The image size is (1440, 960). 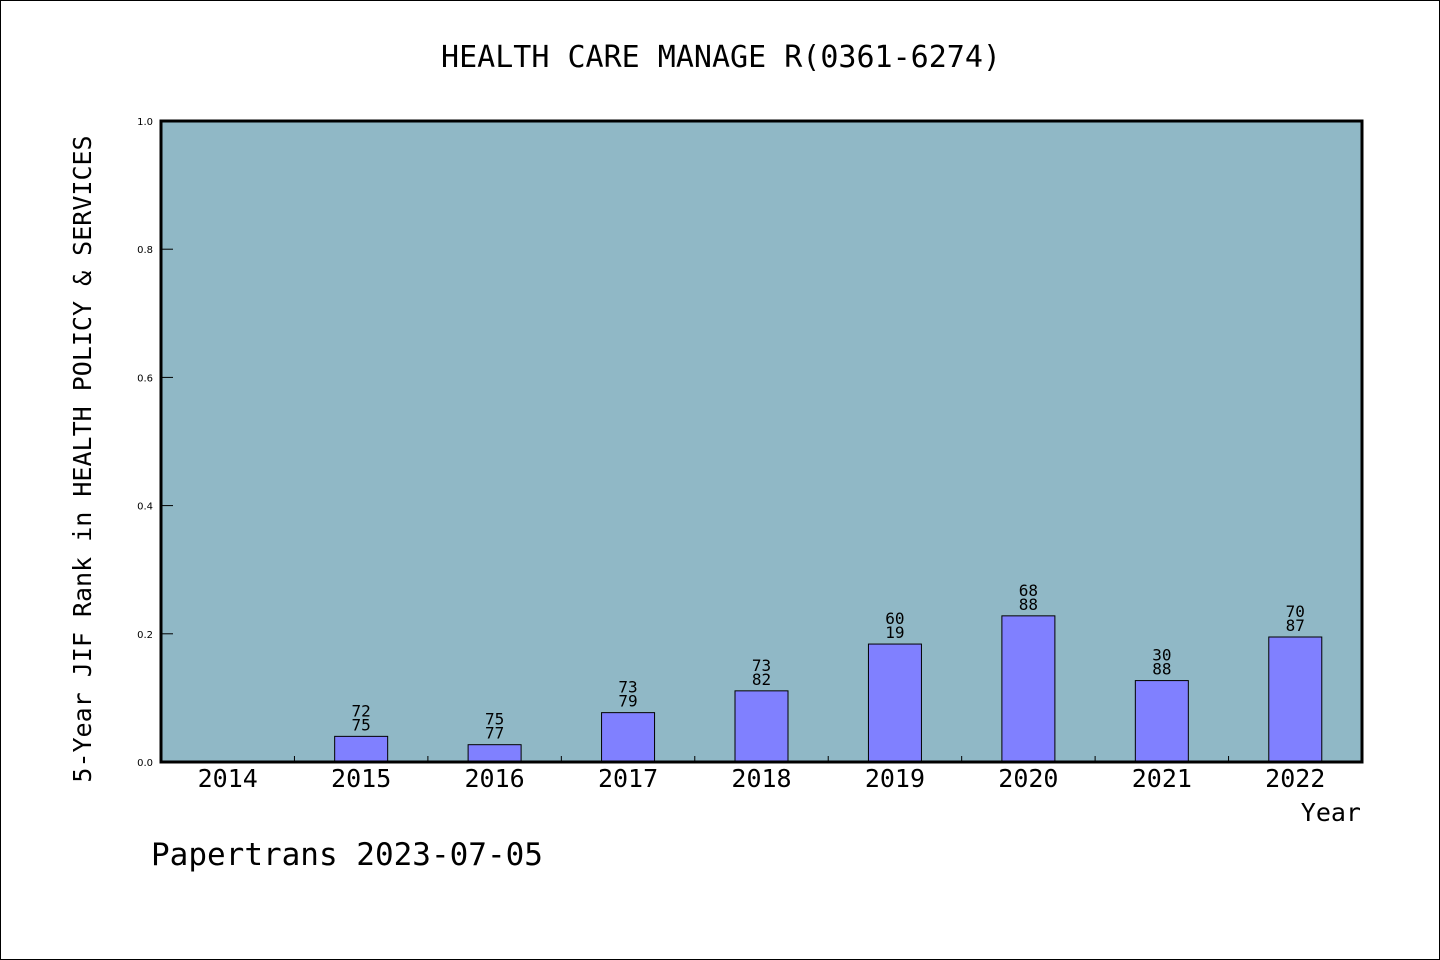 What do you see at coordinates (1028, 590) in the screenshot?
I see `bar-label-2020: 68` at bounding box center [1028, 590].